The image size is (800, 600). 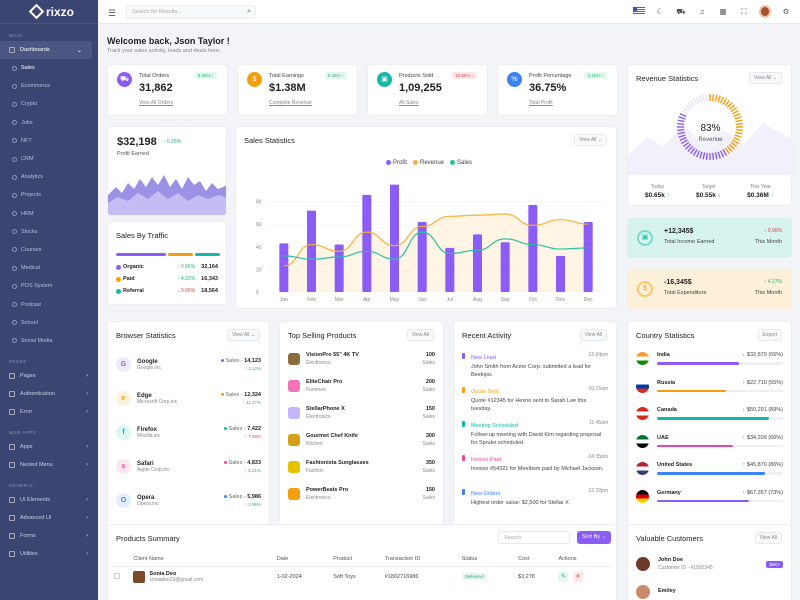 What do you see at coordinates (290, 103) in the screenshot?
I see `stat-link: Complete Revenue` at bounding box center [290, 103].